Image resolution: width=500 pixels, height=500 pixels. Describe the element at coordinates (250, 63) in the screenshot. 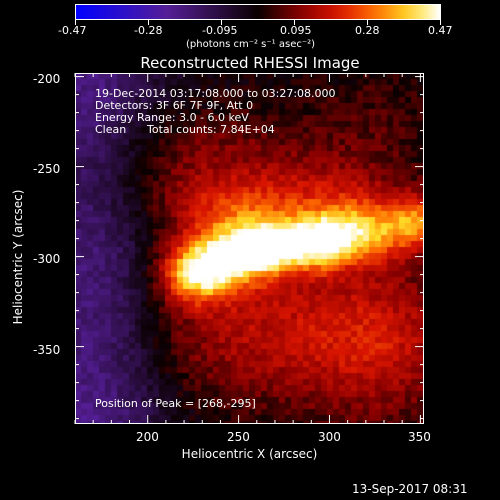

I see `plot-title: Reconstructed RHESSI Image` at that location.